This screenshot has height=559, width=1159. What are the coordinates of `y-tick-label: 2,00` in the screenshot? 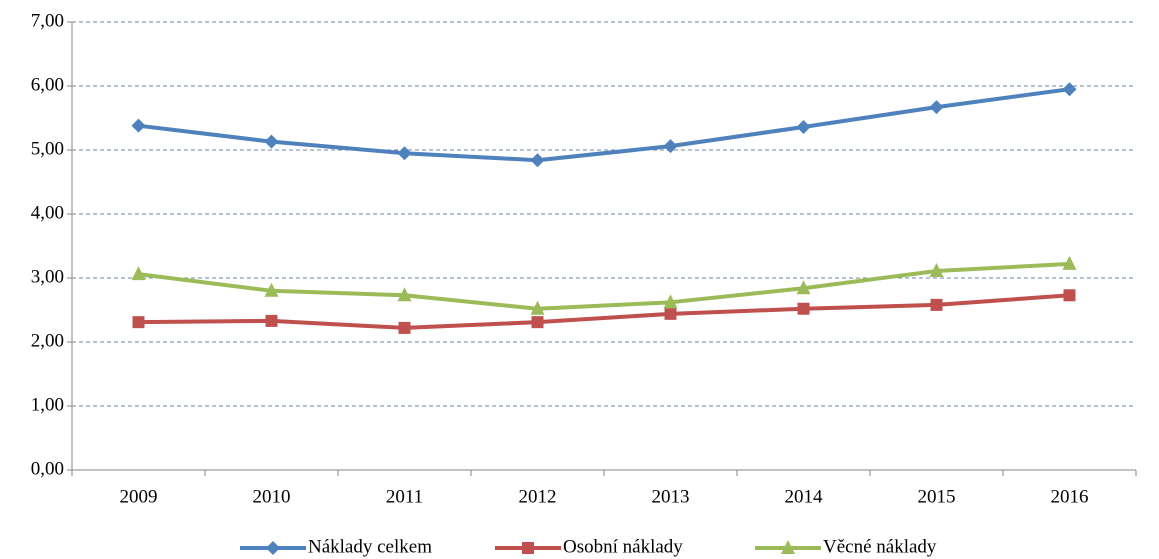 It's located at (47, 340).